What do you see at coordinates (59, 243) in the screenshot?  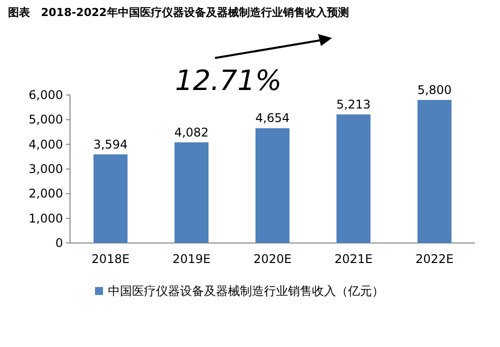 I see `y-tick-label: 0` at bounding box center [59, 243].